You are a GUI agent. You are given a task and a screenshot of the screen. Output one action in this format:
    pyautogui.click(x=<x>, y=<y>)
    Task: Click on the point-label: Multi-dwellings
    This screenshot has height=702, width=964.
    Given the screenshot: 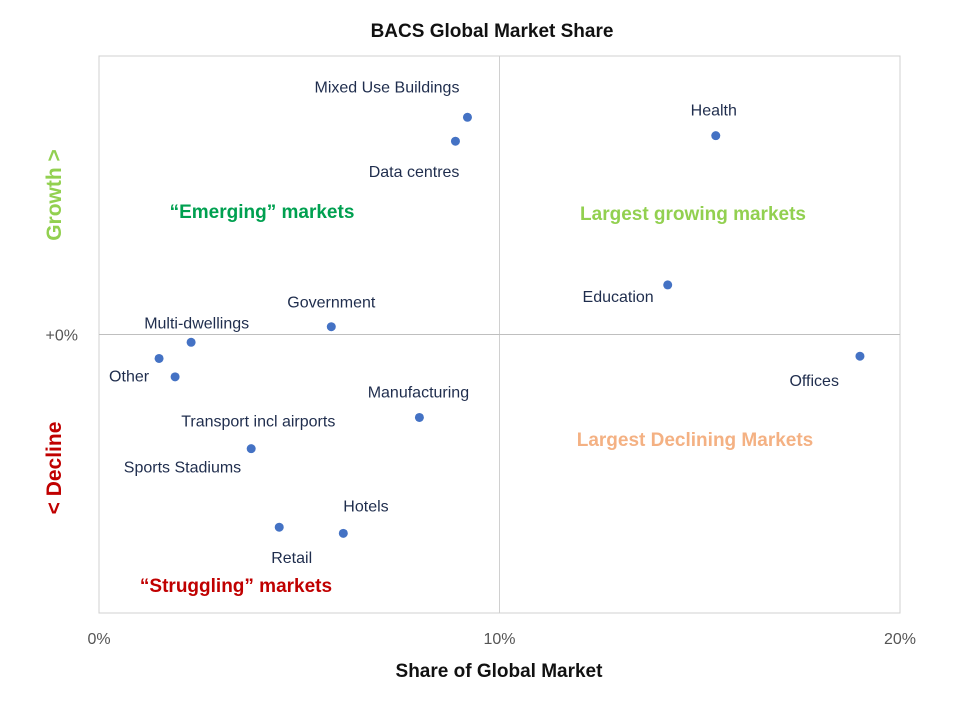 What is the action you would take?
    pyautogui.click(x=196, y=323)
    